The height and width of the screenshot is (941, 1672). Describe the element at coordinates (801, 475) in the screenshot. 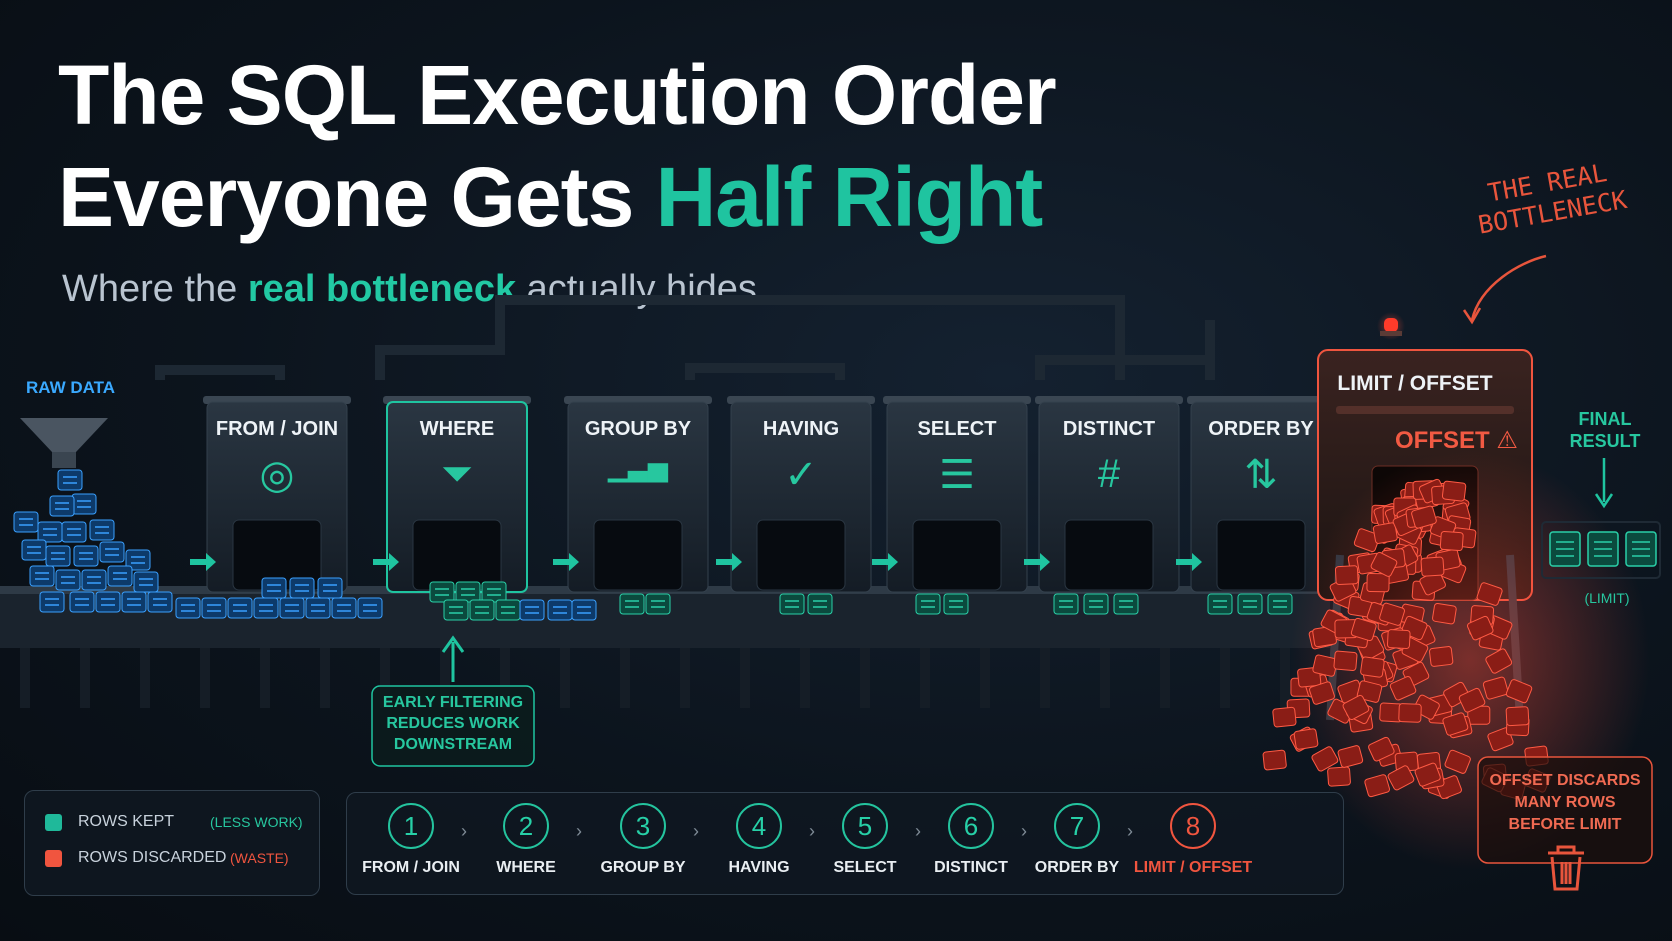

I see `check-circle-icon: ✓` at that location.